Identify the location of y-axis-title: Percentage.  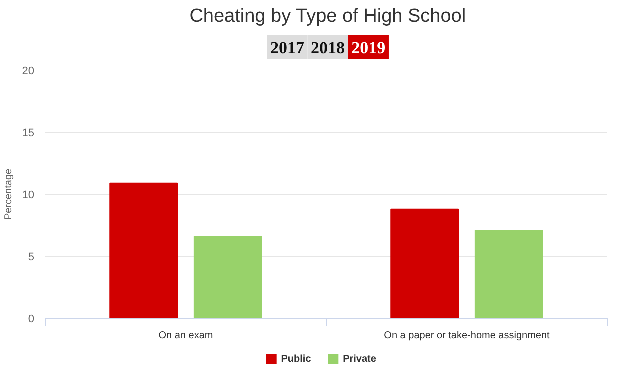
(8, 194).